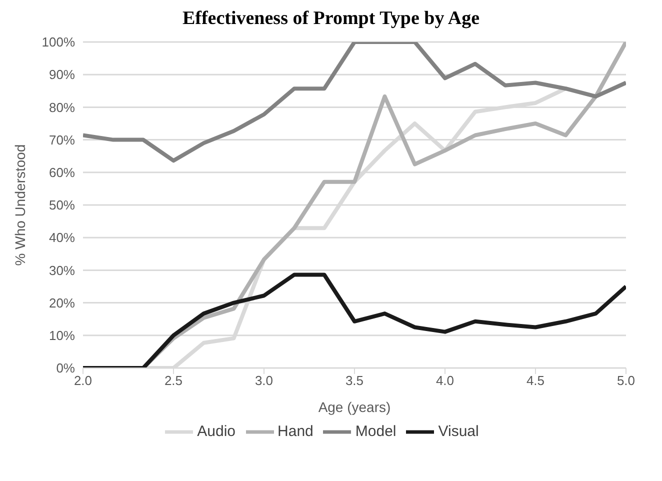 The width and height of the screenshot is (662, 481). Describe the element at coordinates (62, 238) in the screenshot. I see `y-tick-label: 40%` at that location.